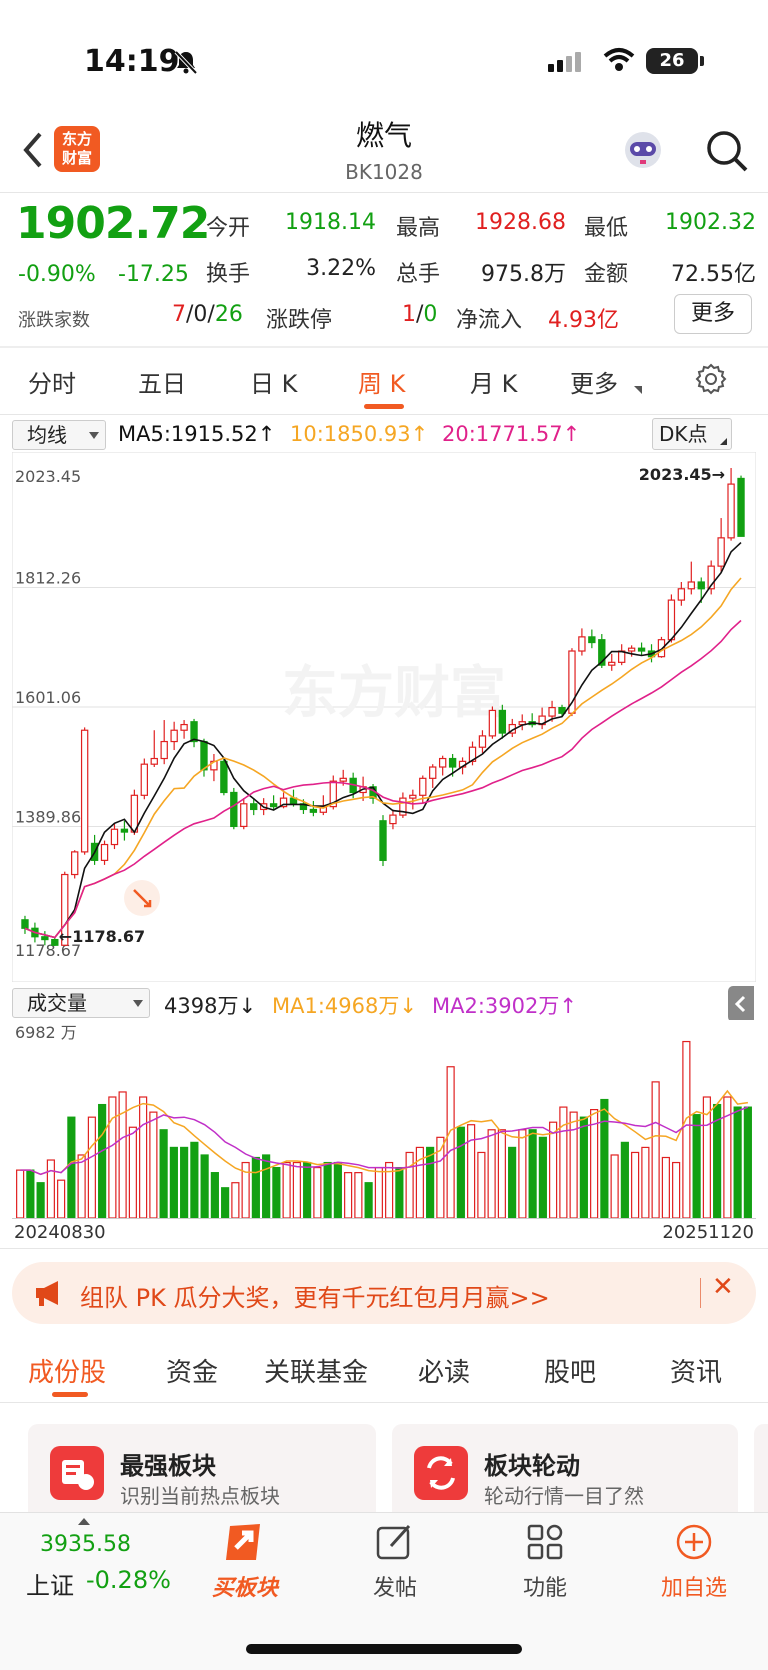 Image resolution: width=768 pixels, height=1670 pixels. Describe the element at coordinates (564, 1496) in the screenshot. I see `card-subtitle: 轮动行情一目了然` at that location.